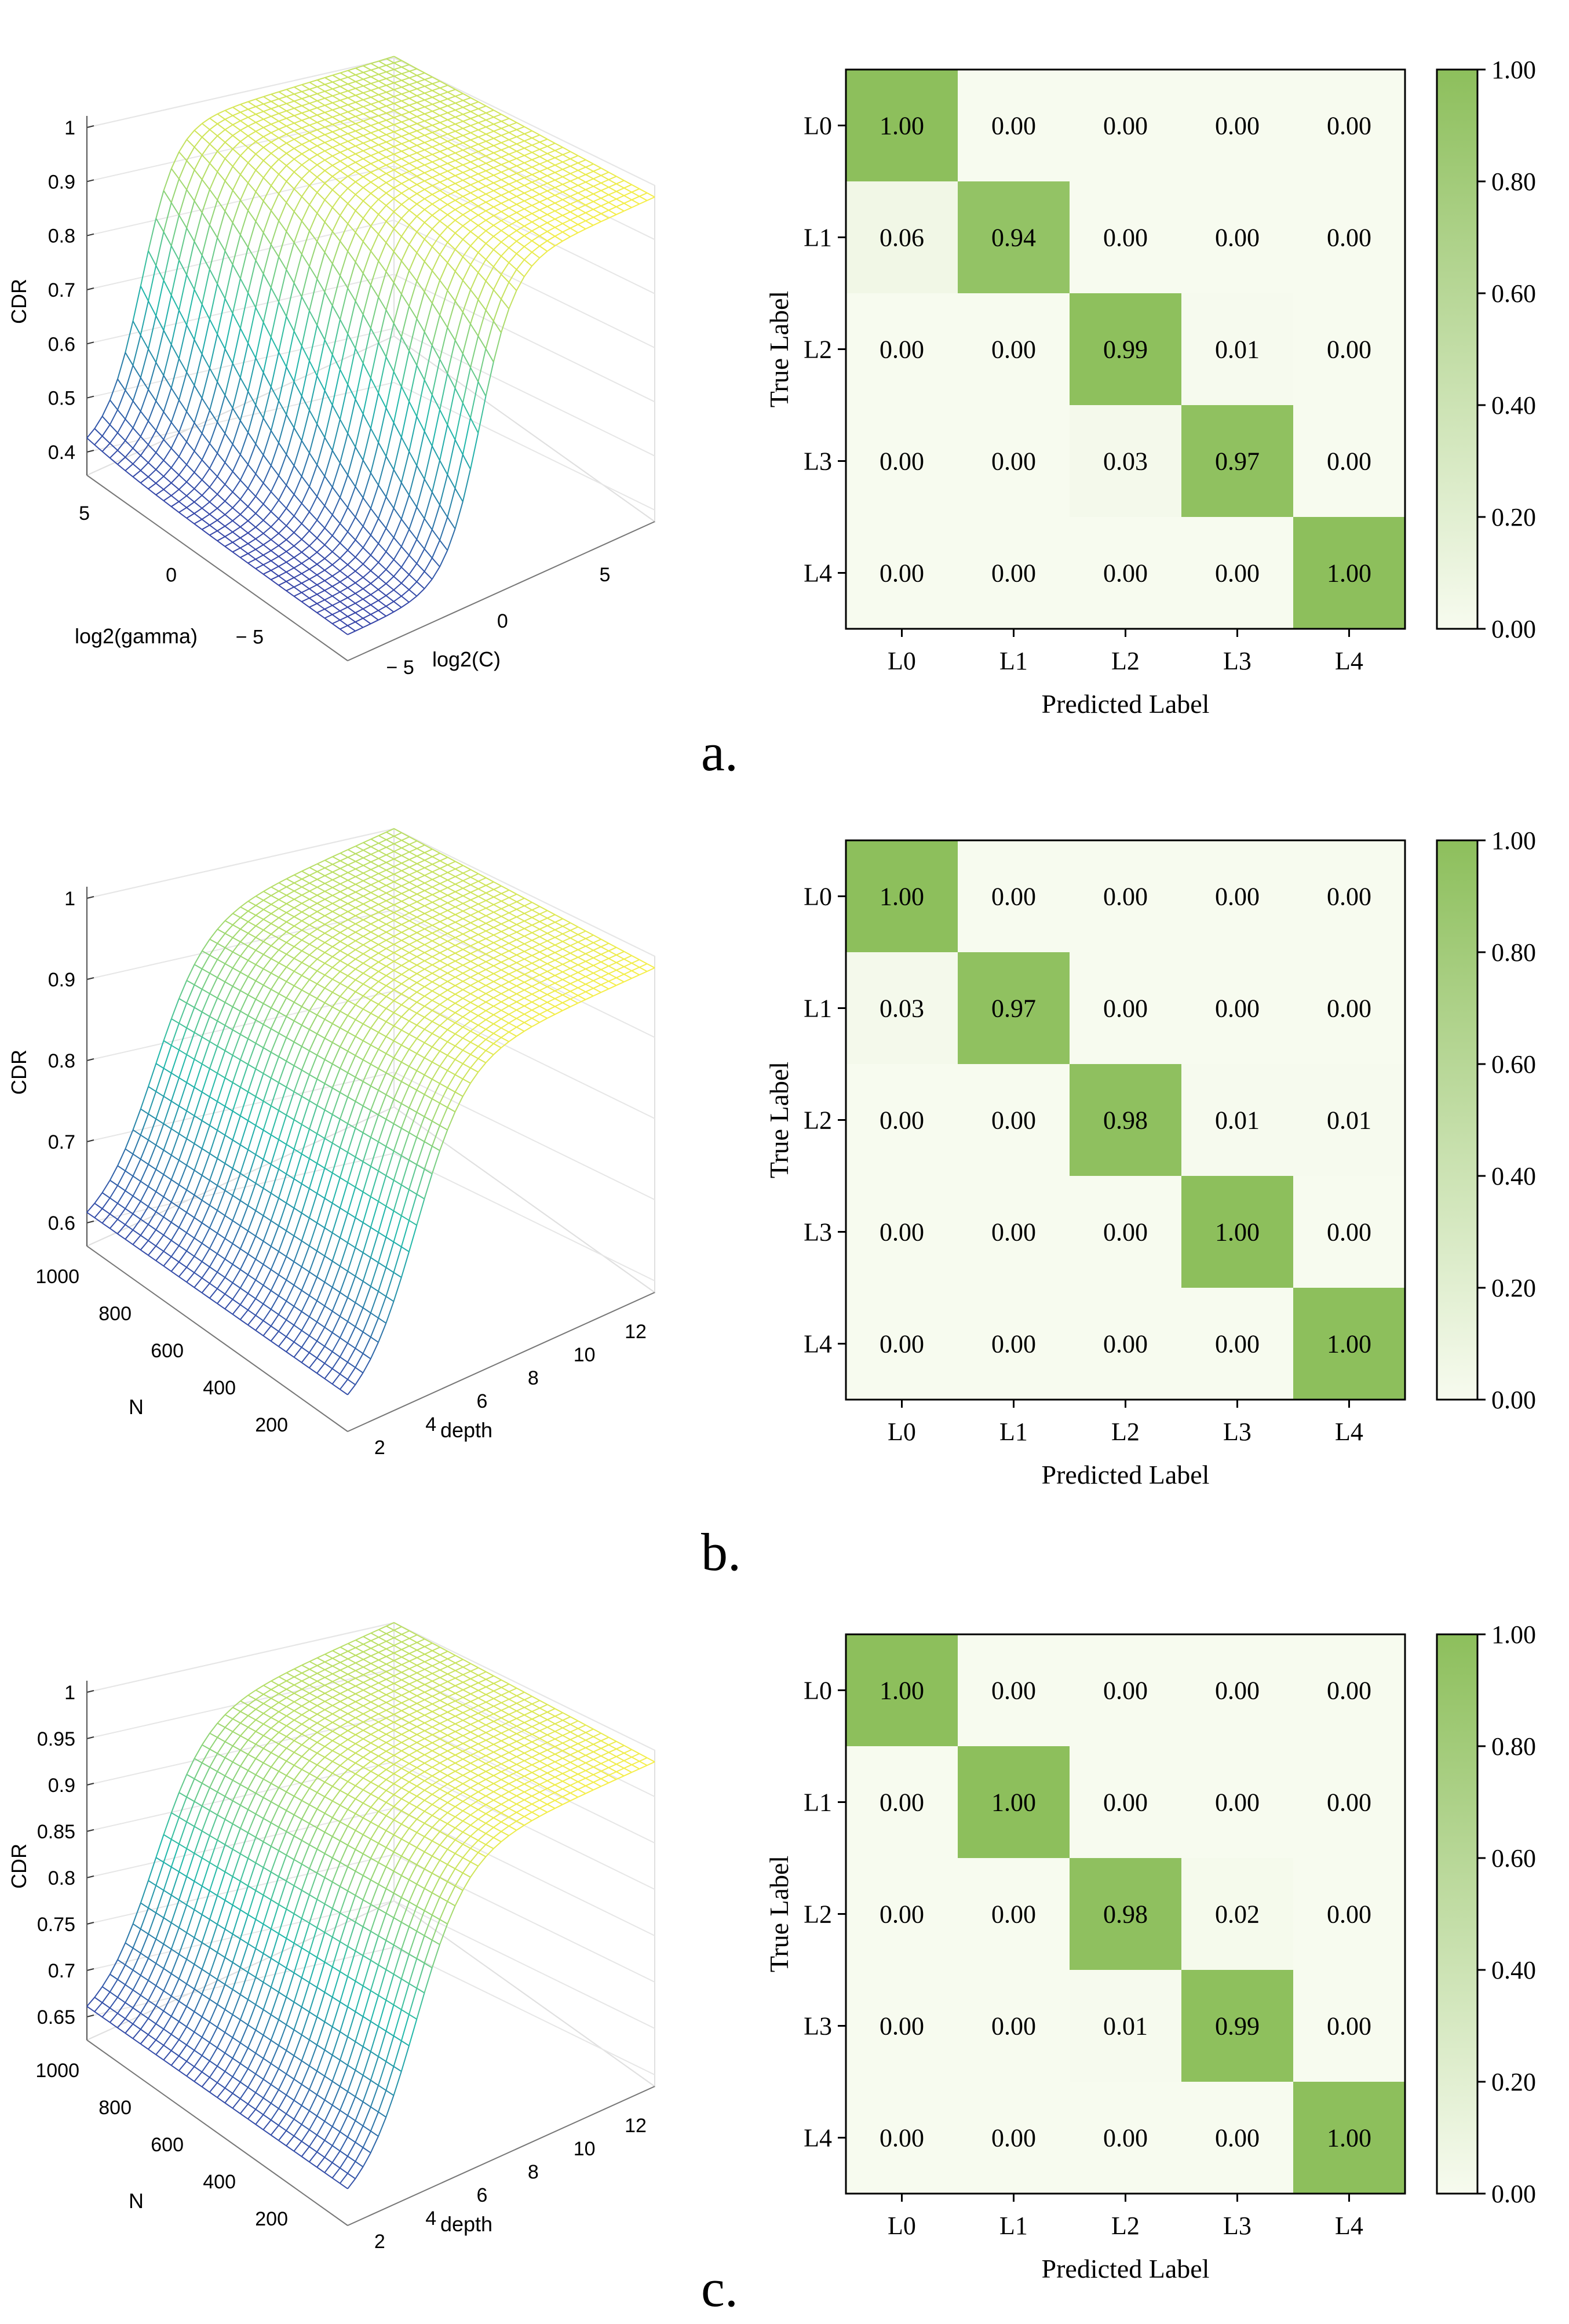 Image resolution: width=1569 pixels, height=2324 pixels. Describe the element at coordinates (1125, 661) in the screenshot. I see `cm-col-label: L2` at that location.